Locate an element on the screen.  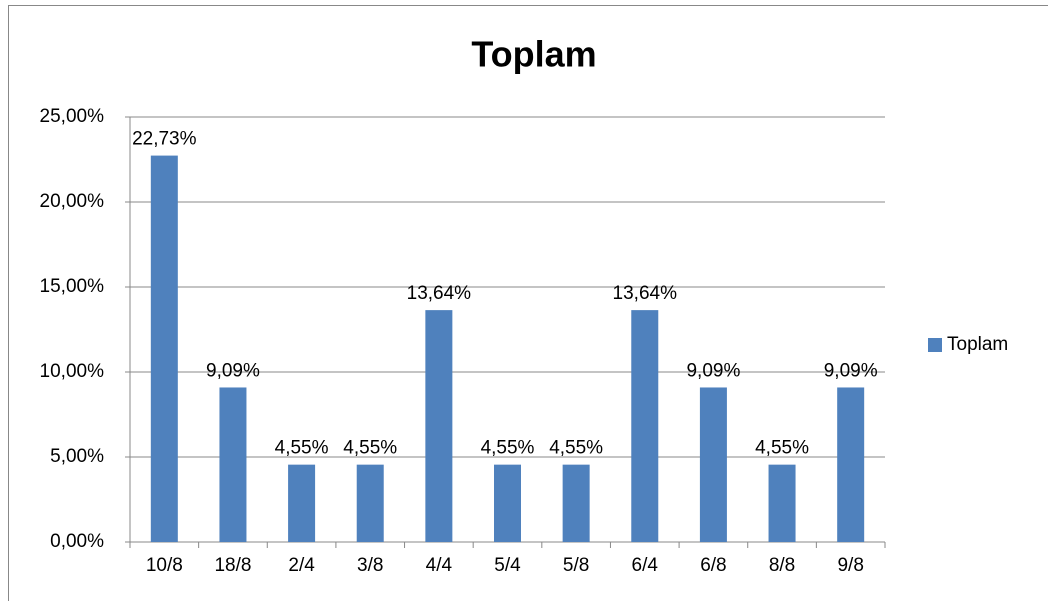
x-tick-label: 6/4 is located at coordinates (645, 565).